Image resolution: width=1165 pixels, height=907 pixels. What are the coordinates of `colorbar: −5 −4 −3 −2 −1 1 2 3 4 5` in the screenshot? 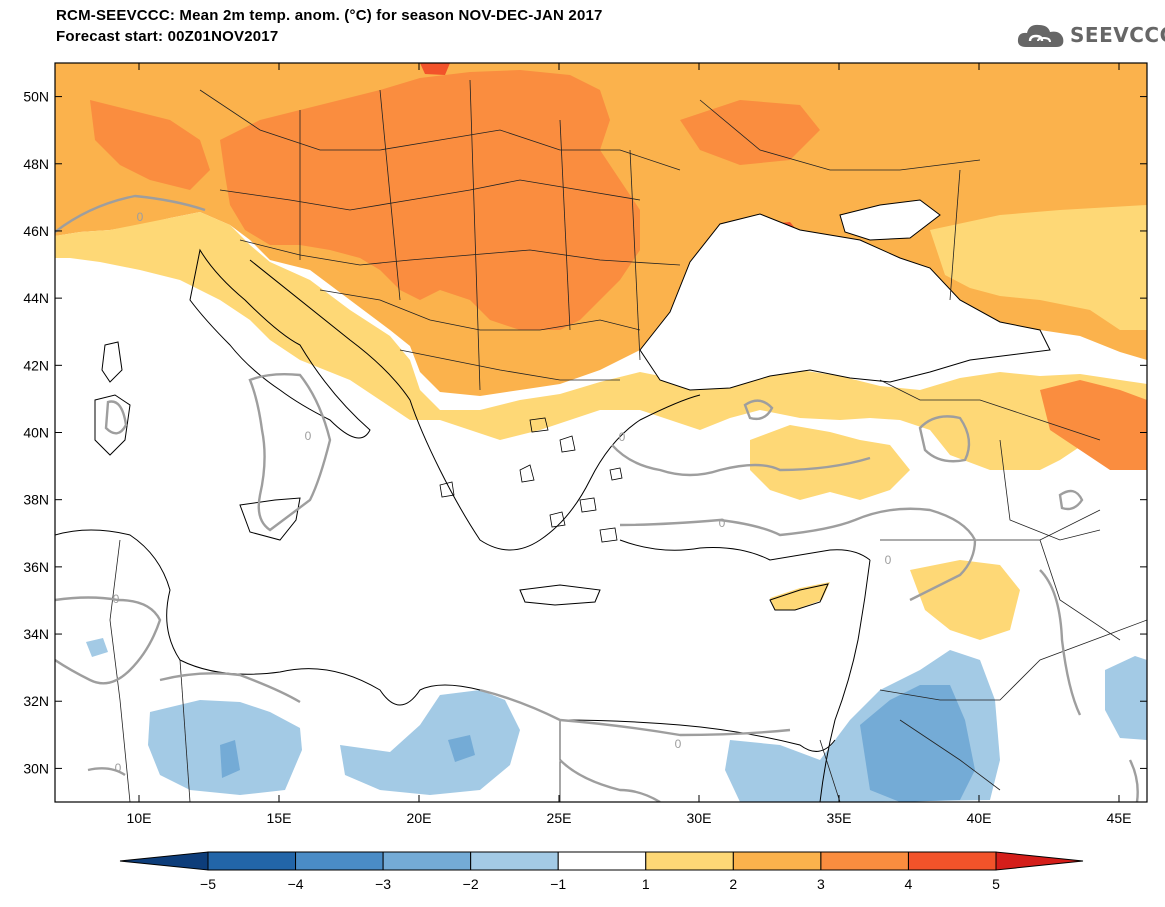 It's located at (601, 871).